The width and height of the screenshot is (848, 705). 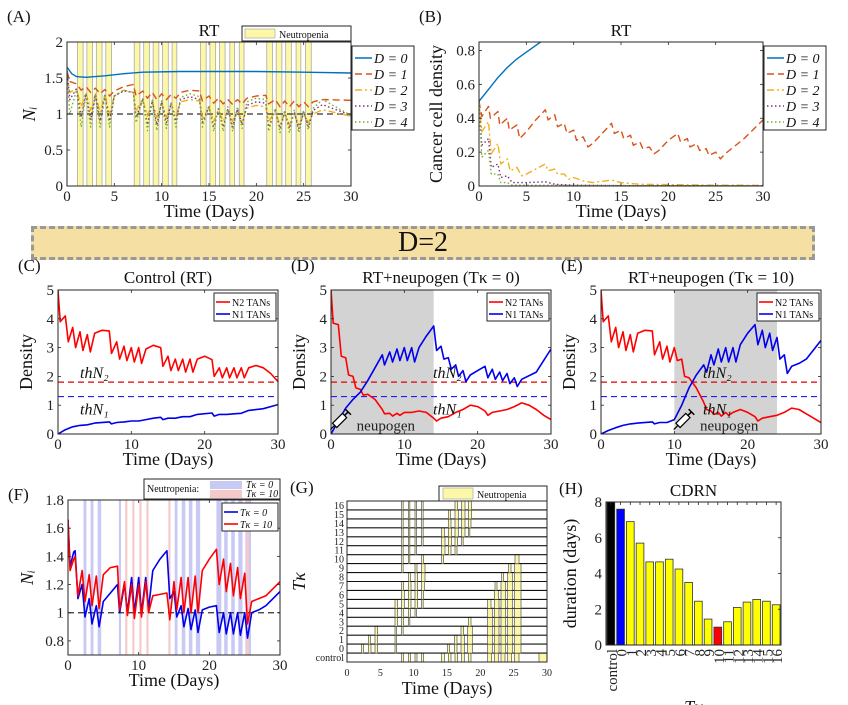 I want to click on y-tick-label: 4, so click(x=324, y=320).